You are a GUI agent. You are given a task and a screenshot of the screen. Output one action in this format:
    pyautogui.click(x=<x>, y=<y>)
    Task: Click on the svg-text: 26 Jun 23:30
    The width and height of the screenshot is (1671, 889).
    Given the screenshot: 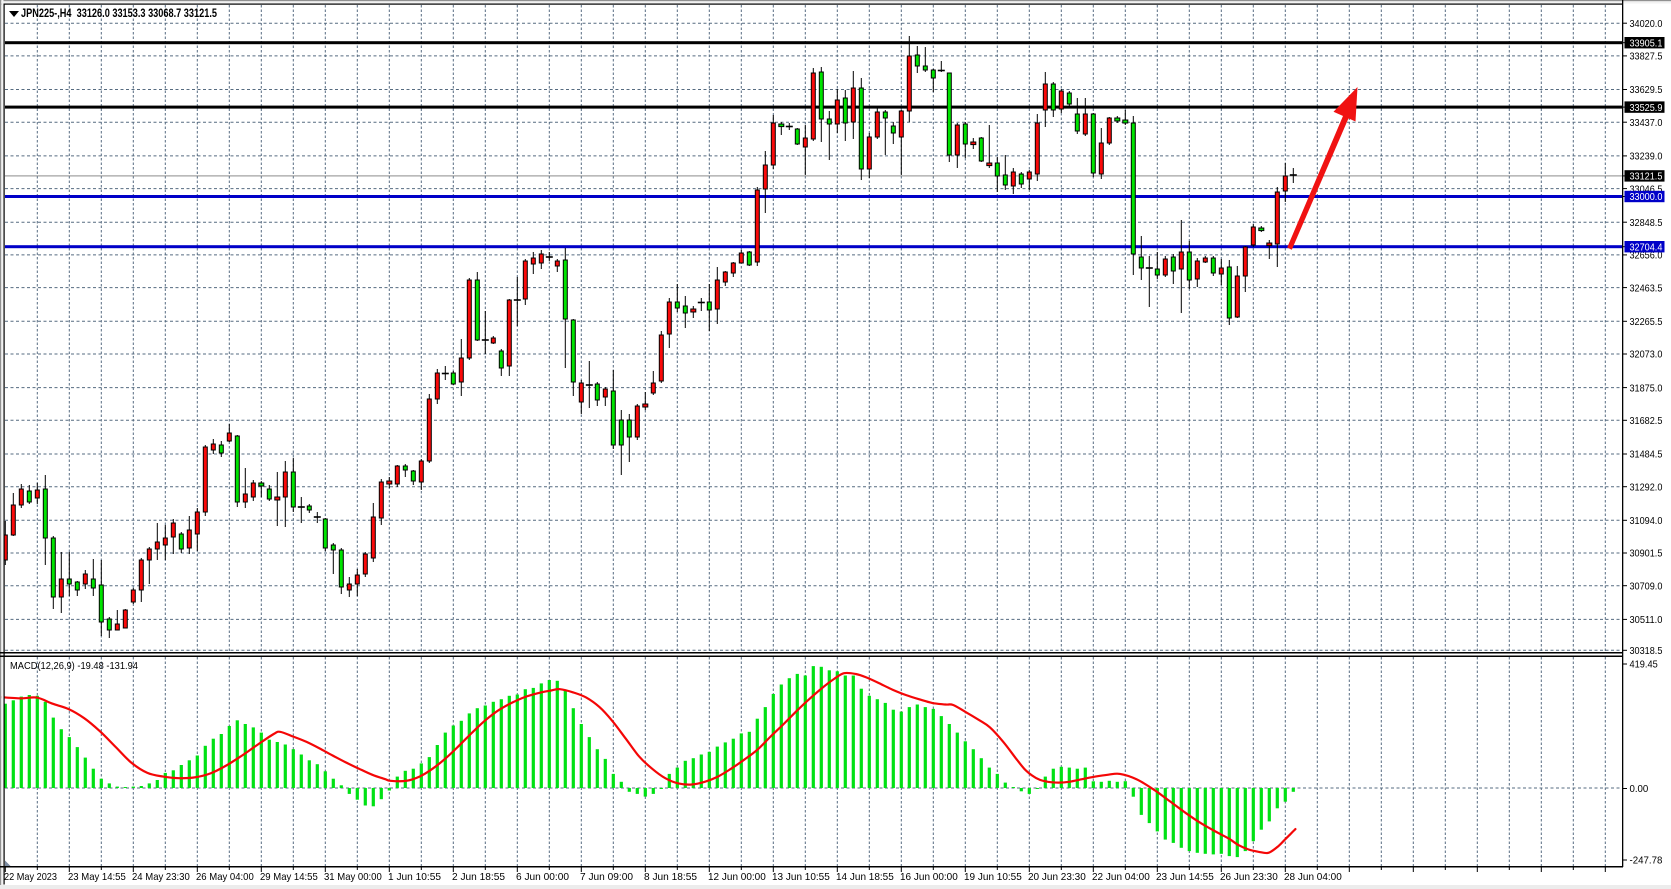 What is the action you would take?
    pyautogui.click(x=1249, y=877)
    